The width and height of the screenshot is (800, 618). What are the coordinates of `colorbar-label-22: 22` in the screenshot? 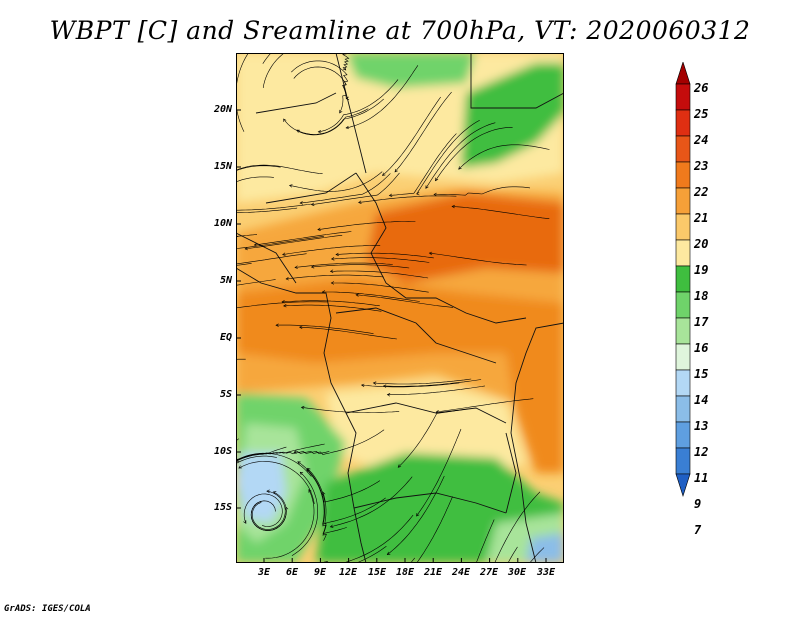 It's located at (701, 192).